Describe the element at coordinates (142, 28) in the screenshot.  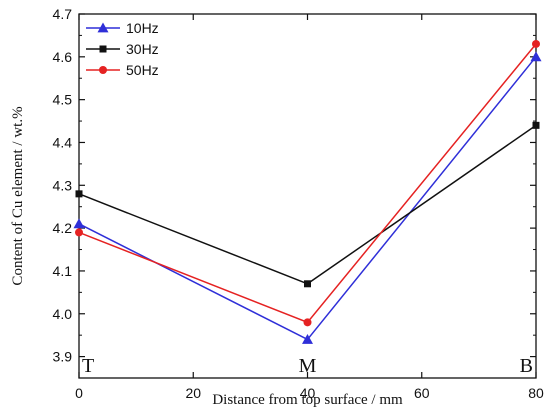
I see `legend-label: 10Hz` at that location.